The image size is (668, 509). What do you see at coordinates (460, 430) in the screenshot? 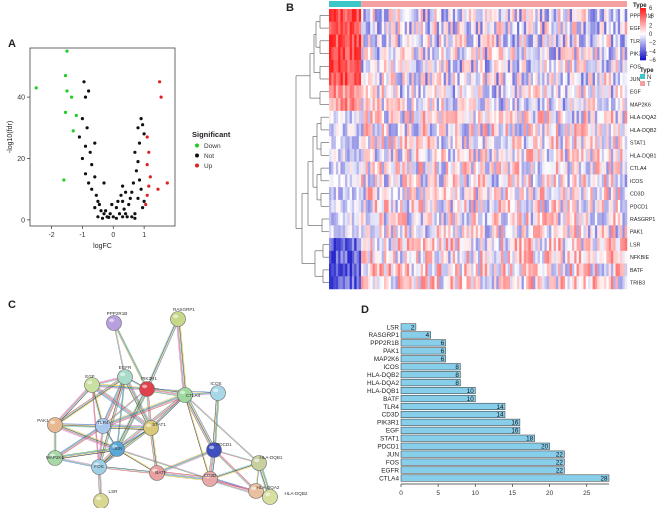
I see `bar-egf` at bounding box center [460, 430].